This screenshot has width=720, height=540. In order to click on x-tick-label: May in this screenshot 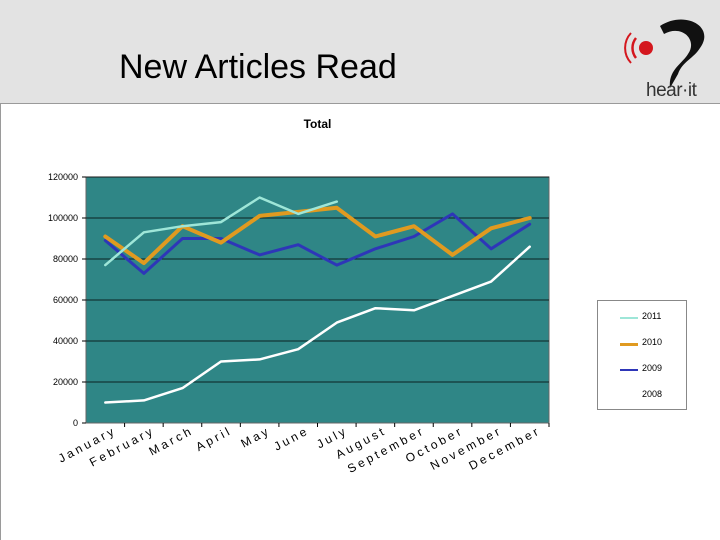, I will do `click(255, 436)`.